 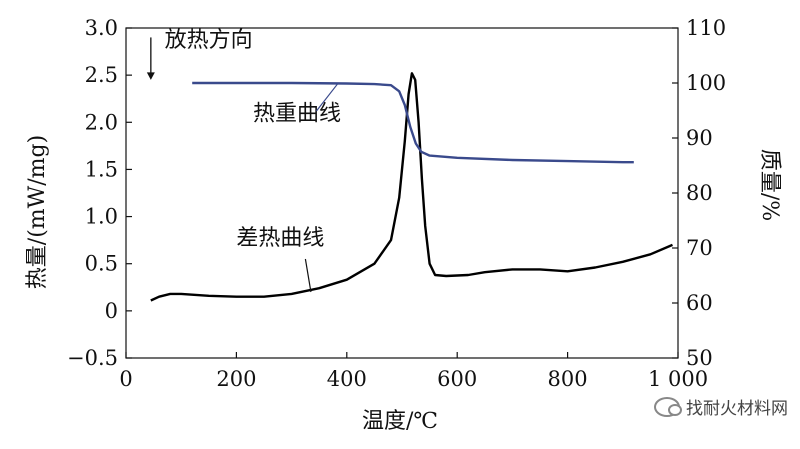 What do you see at coordinates (92, 358) in the screenshot?
I see `y-left-tick-label: −0.5` at bounding box center [92, 358].